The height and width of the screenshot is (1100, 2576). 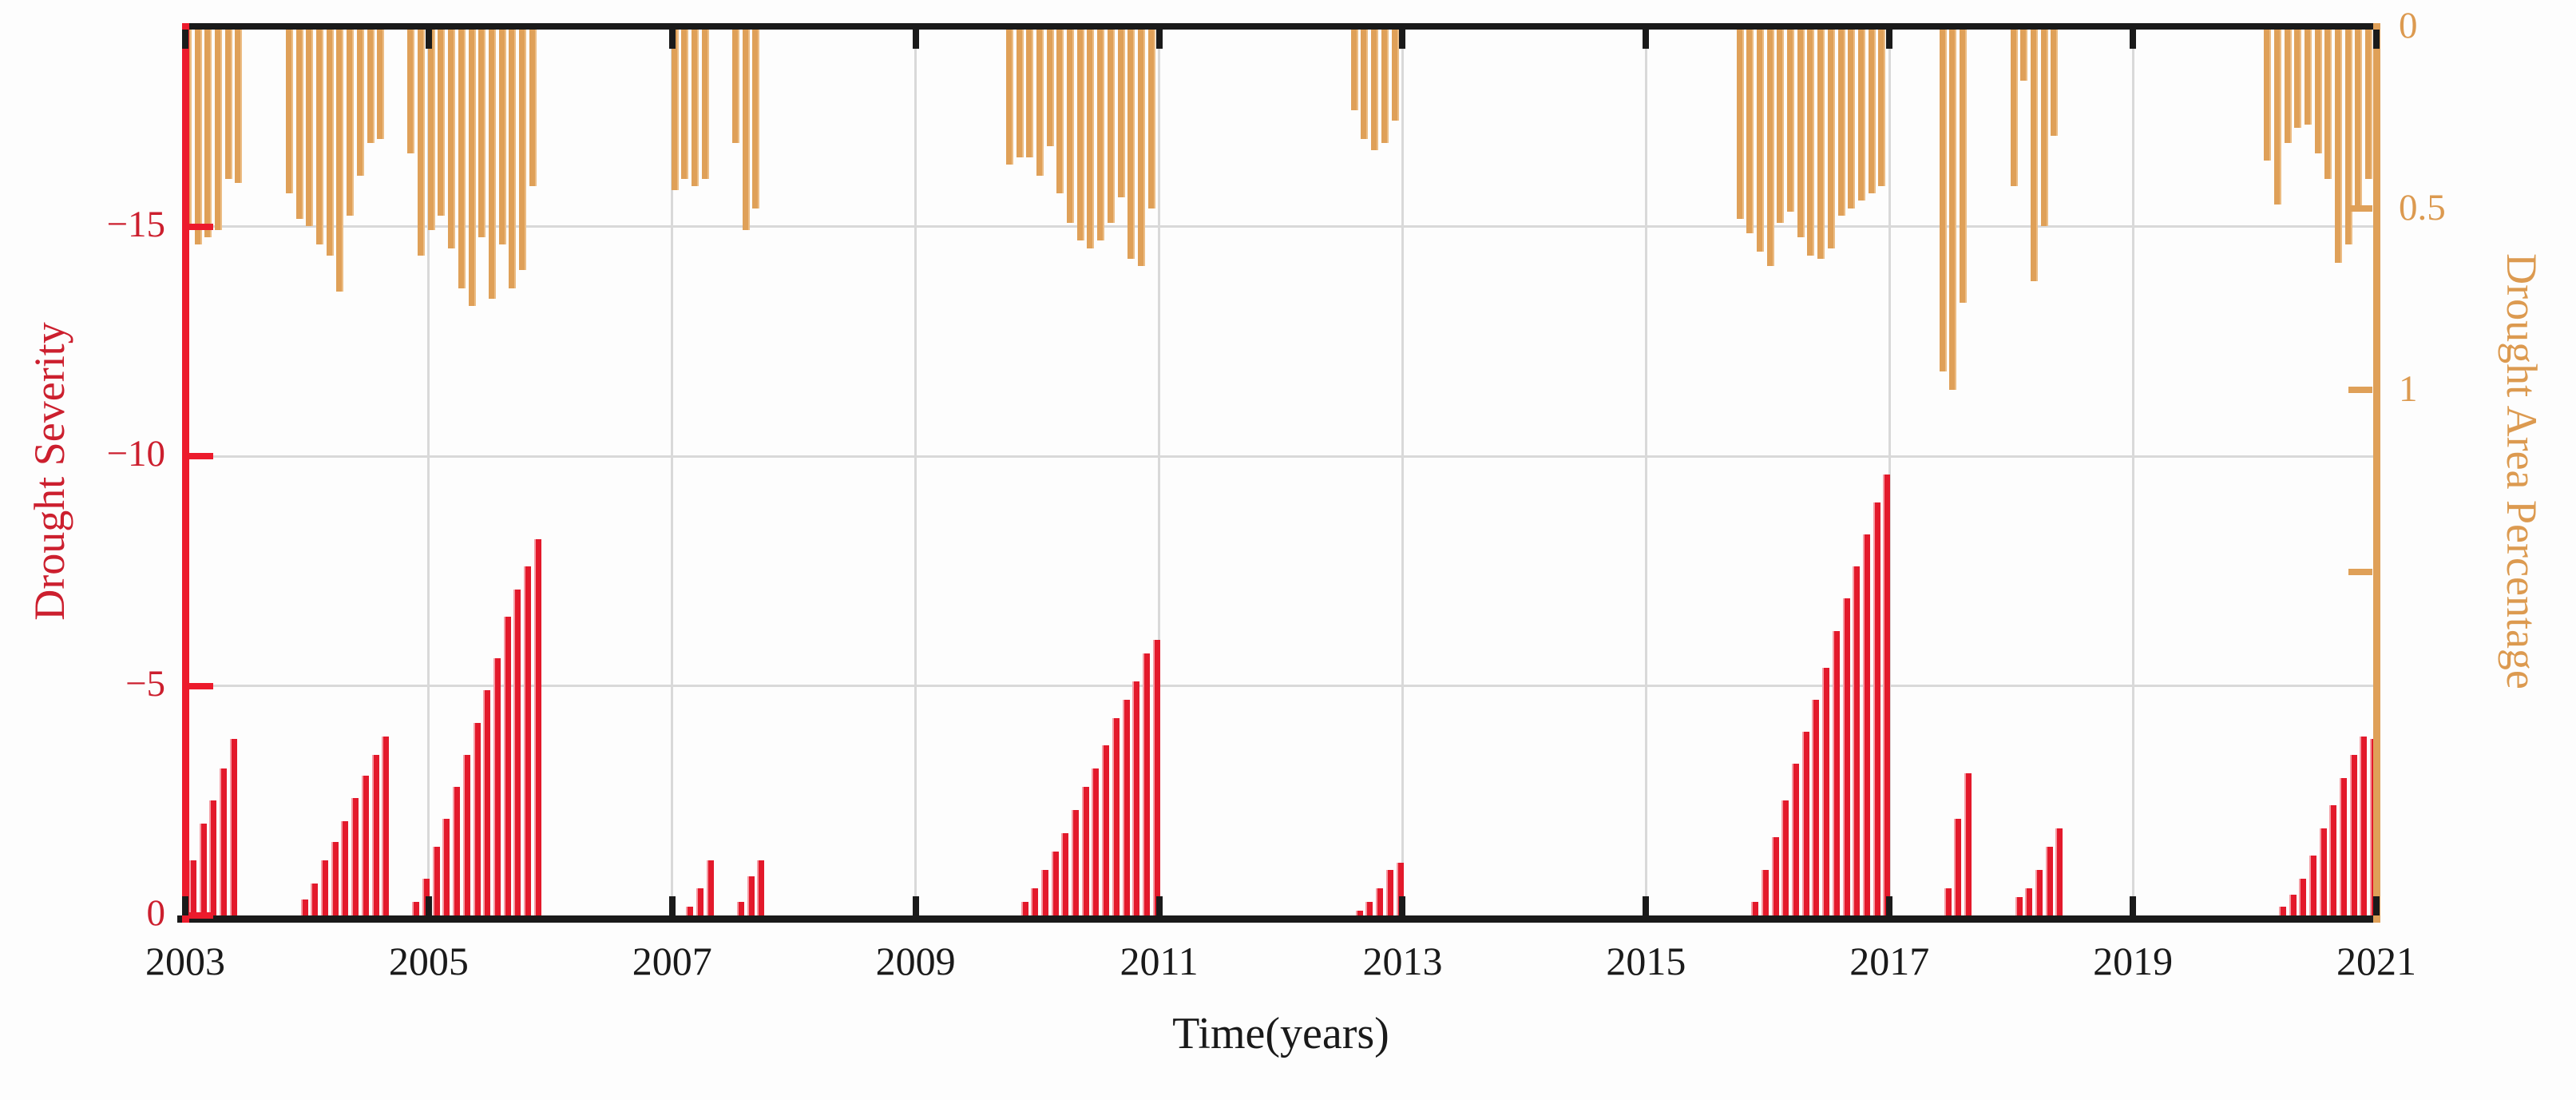 What do you see at coordinates (431, 130) in the screenshot?
I see `area-bar-event2-m2` at bounding box center [431, 130].